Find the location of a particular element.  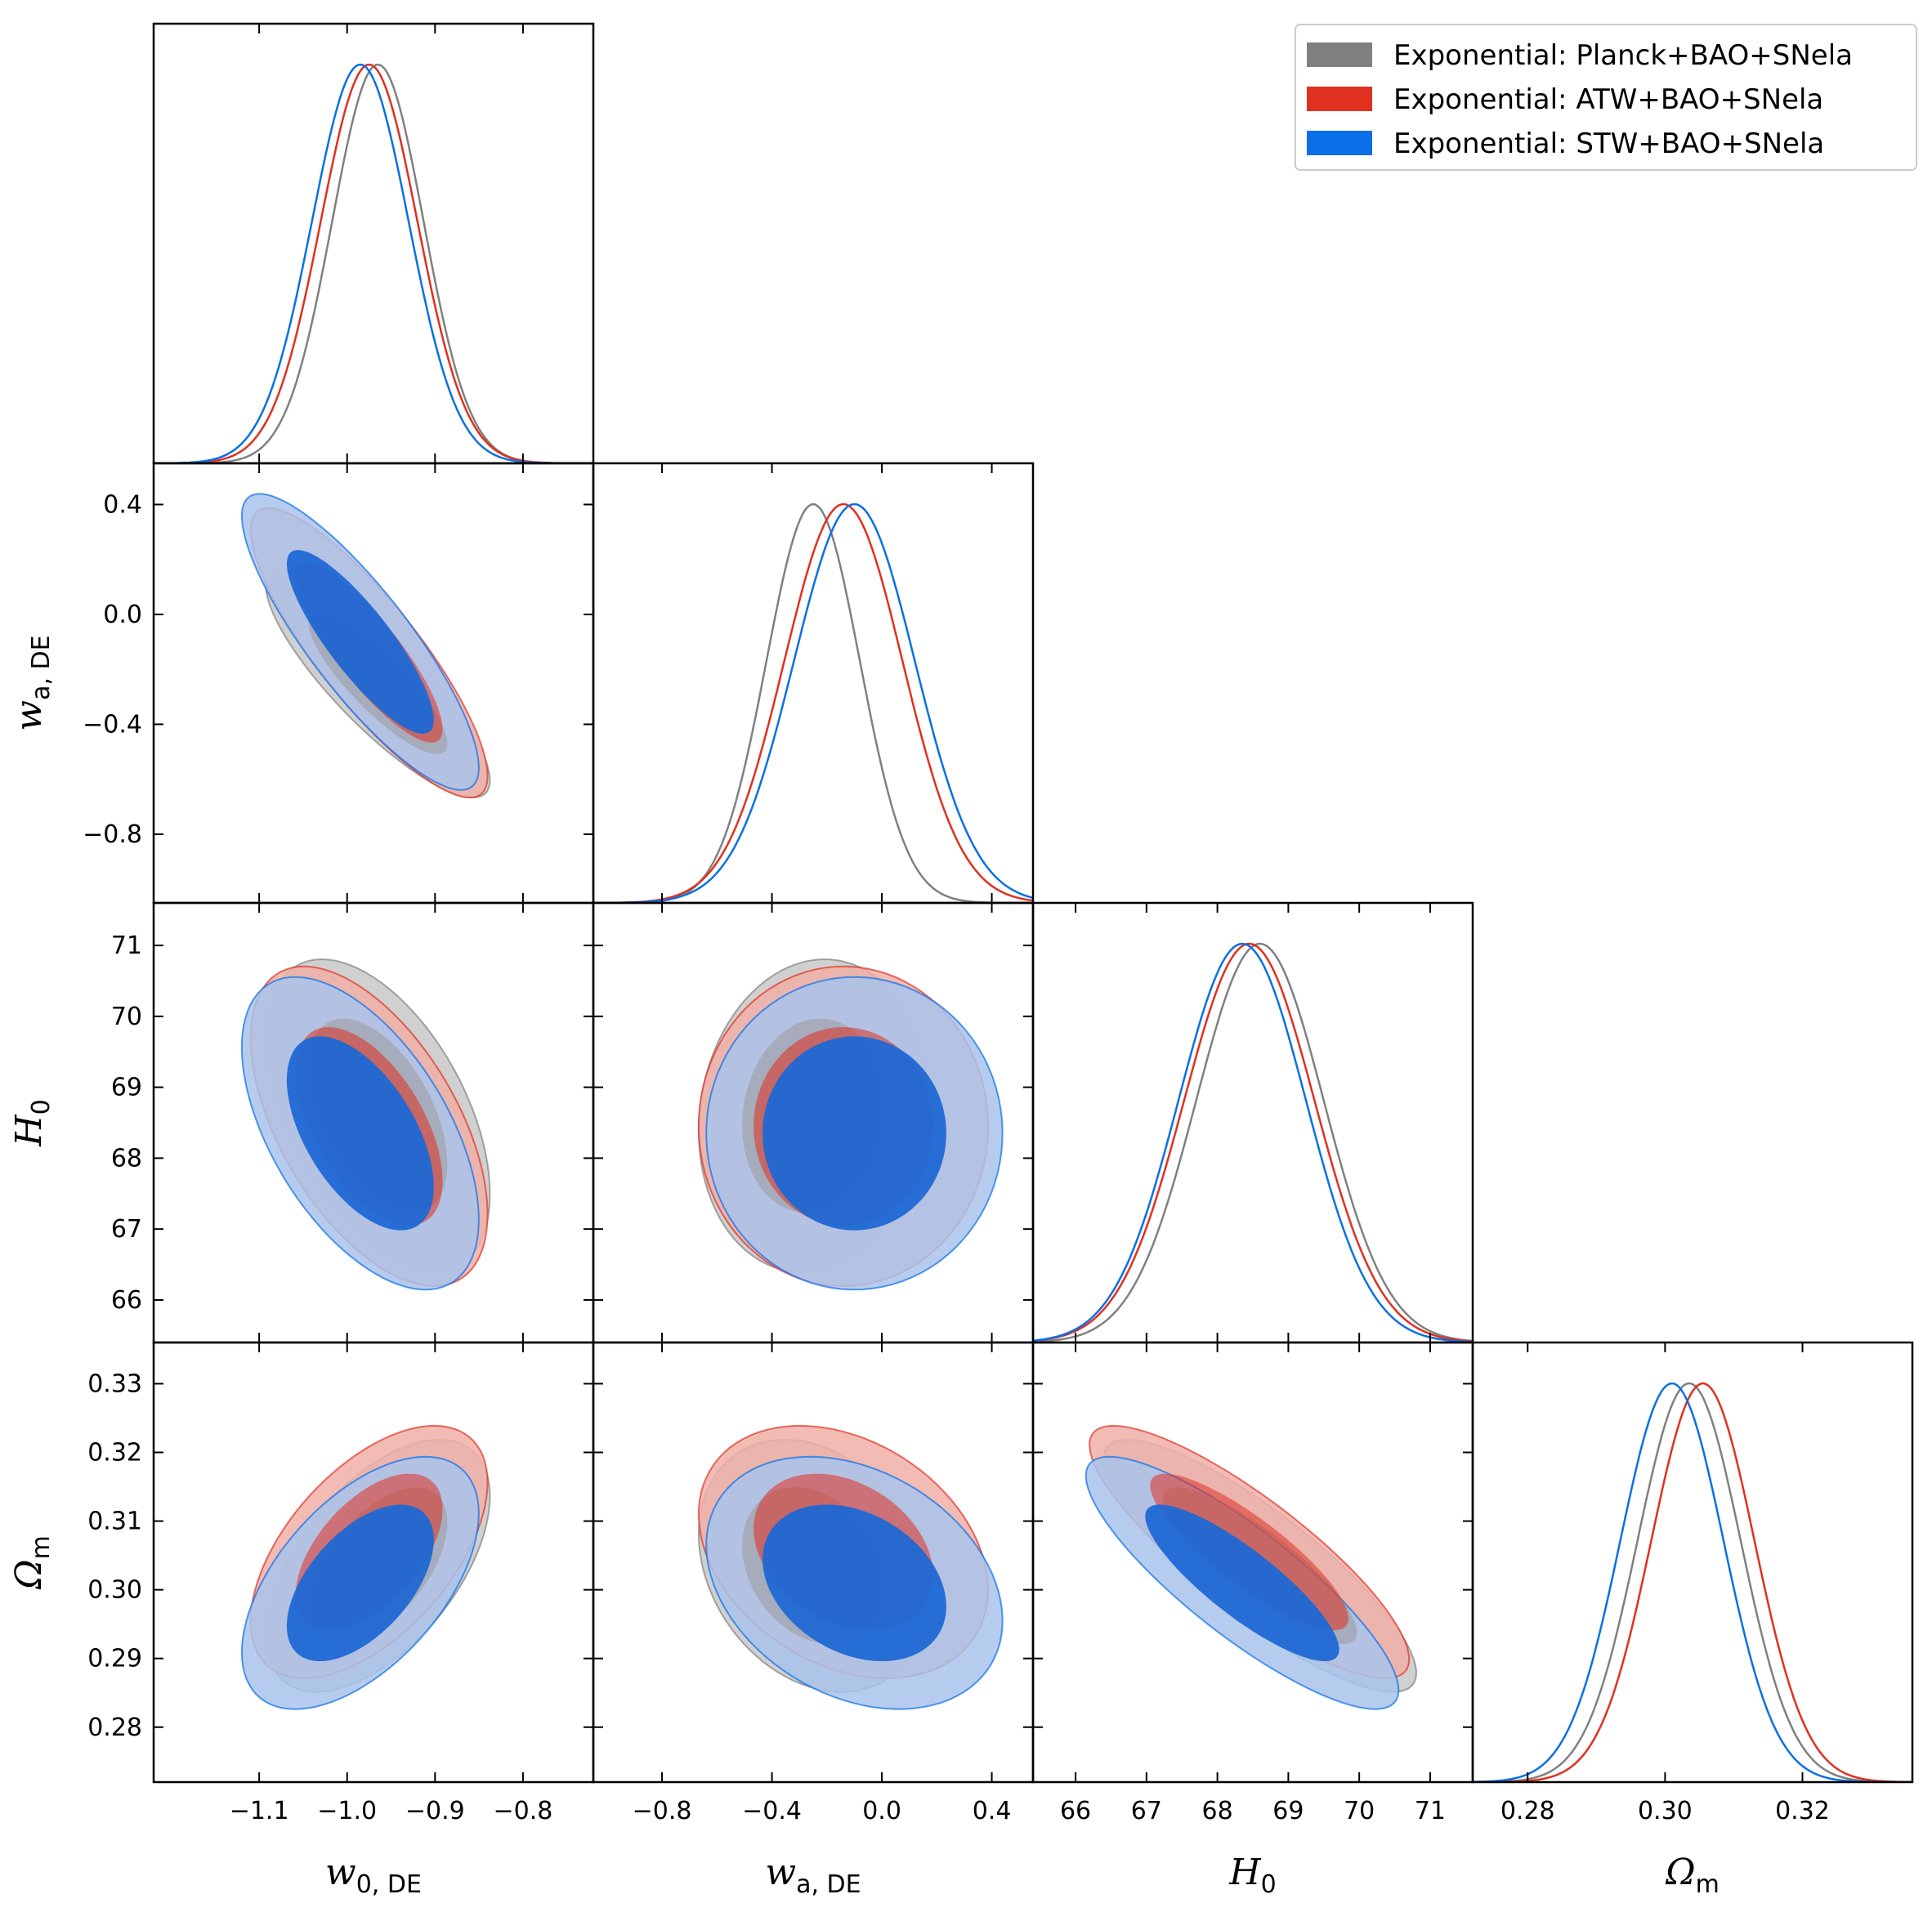

x-tick-label: 68 is located at coordinates (1217, 1811).